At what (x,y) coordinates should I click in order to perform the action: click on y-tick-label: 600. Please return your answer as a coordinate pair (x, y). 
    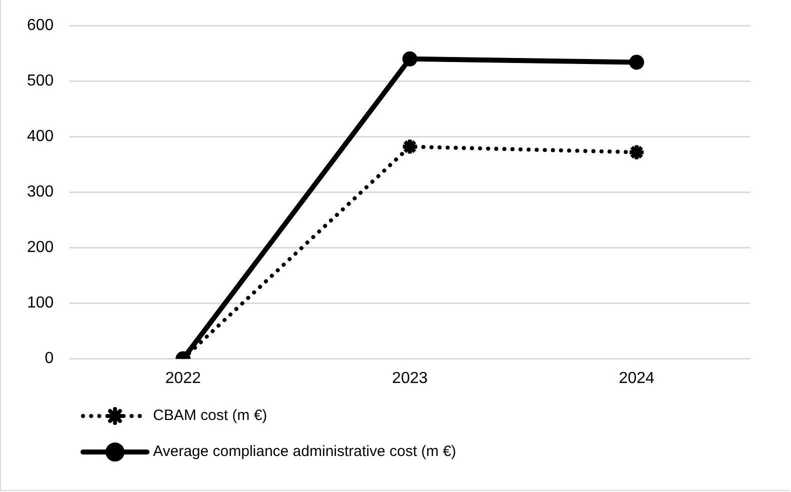
    Looking at the image, I should click on (40, 25).